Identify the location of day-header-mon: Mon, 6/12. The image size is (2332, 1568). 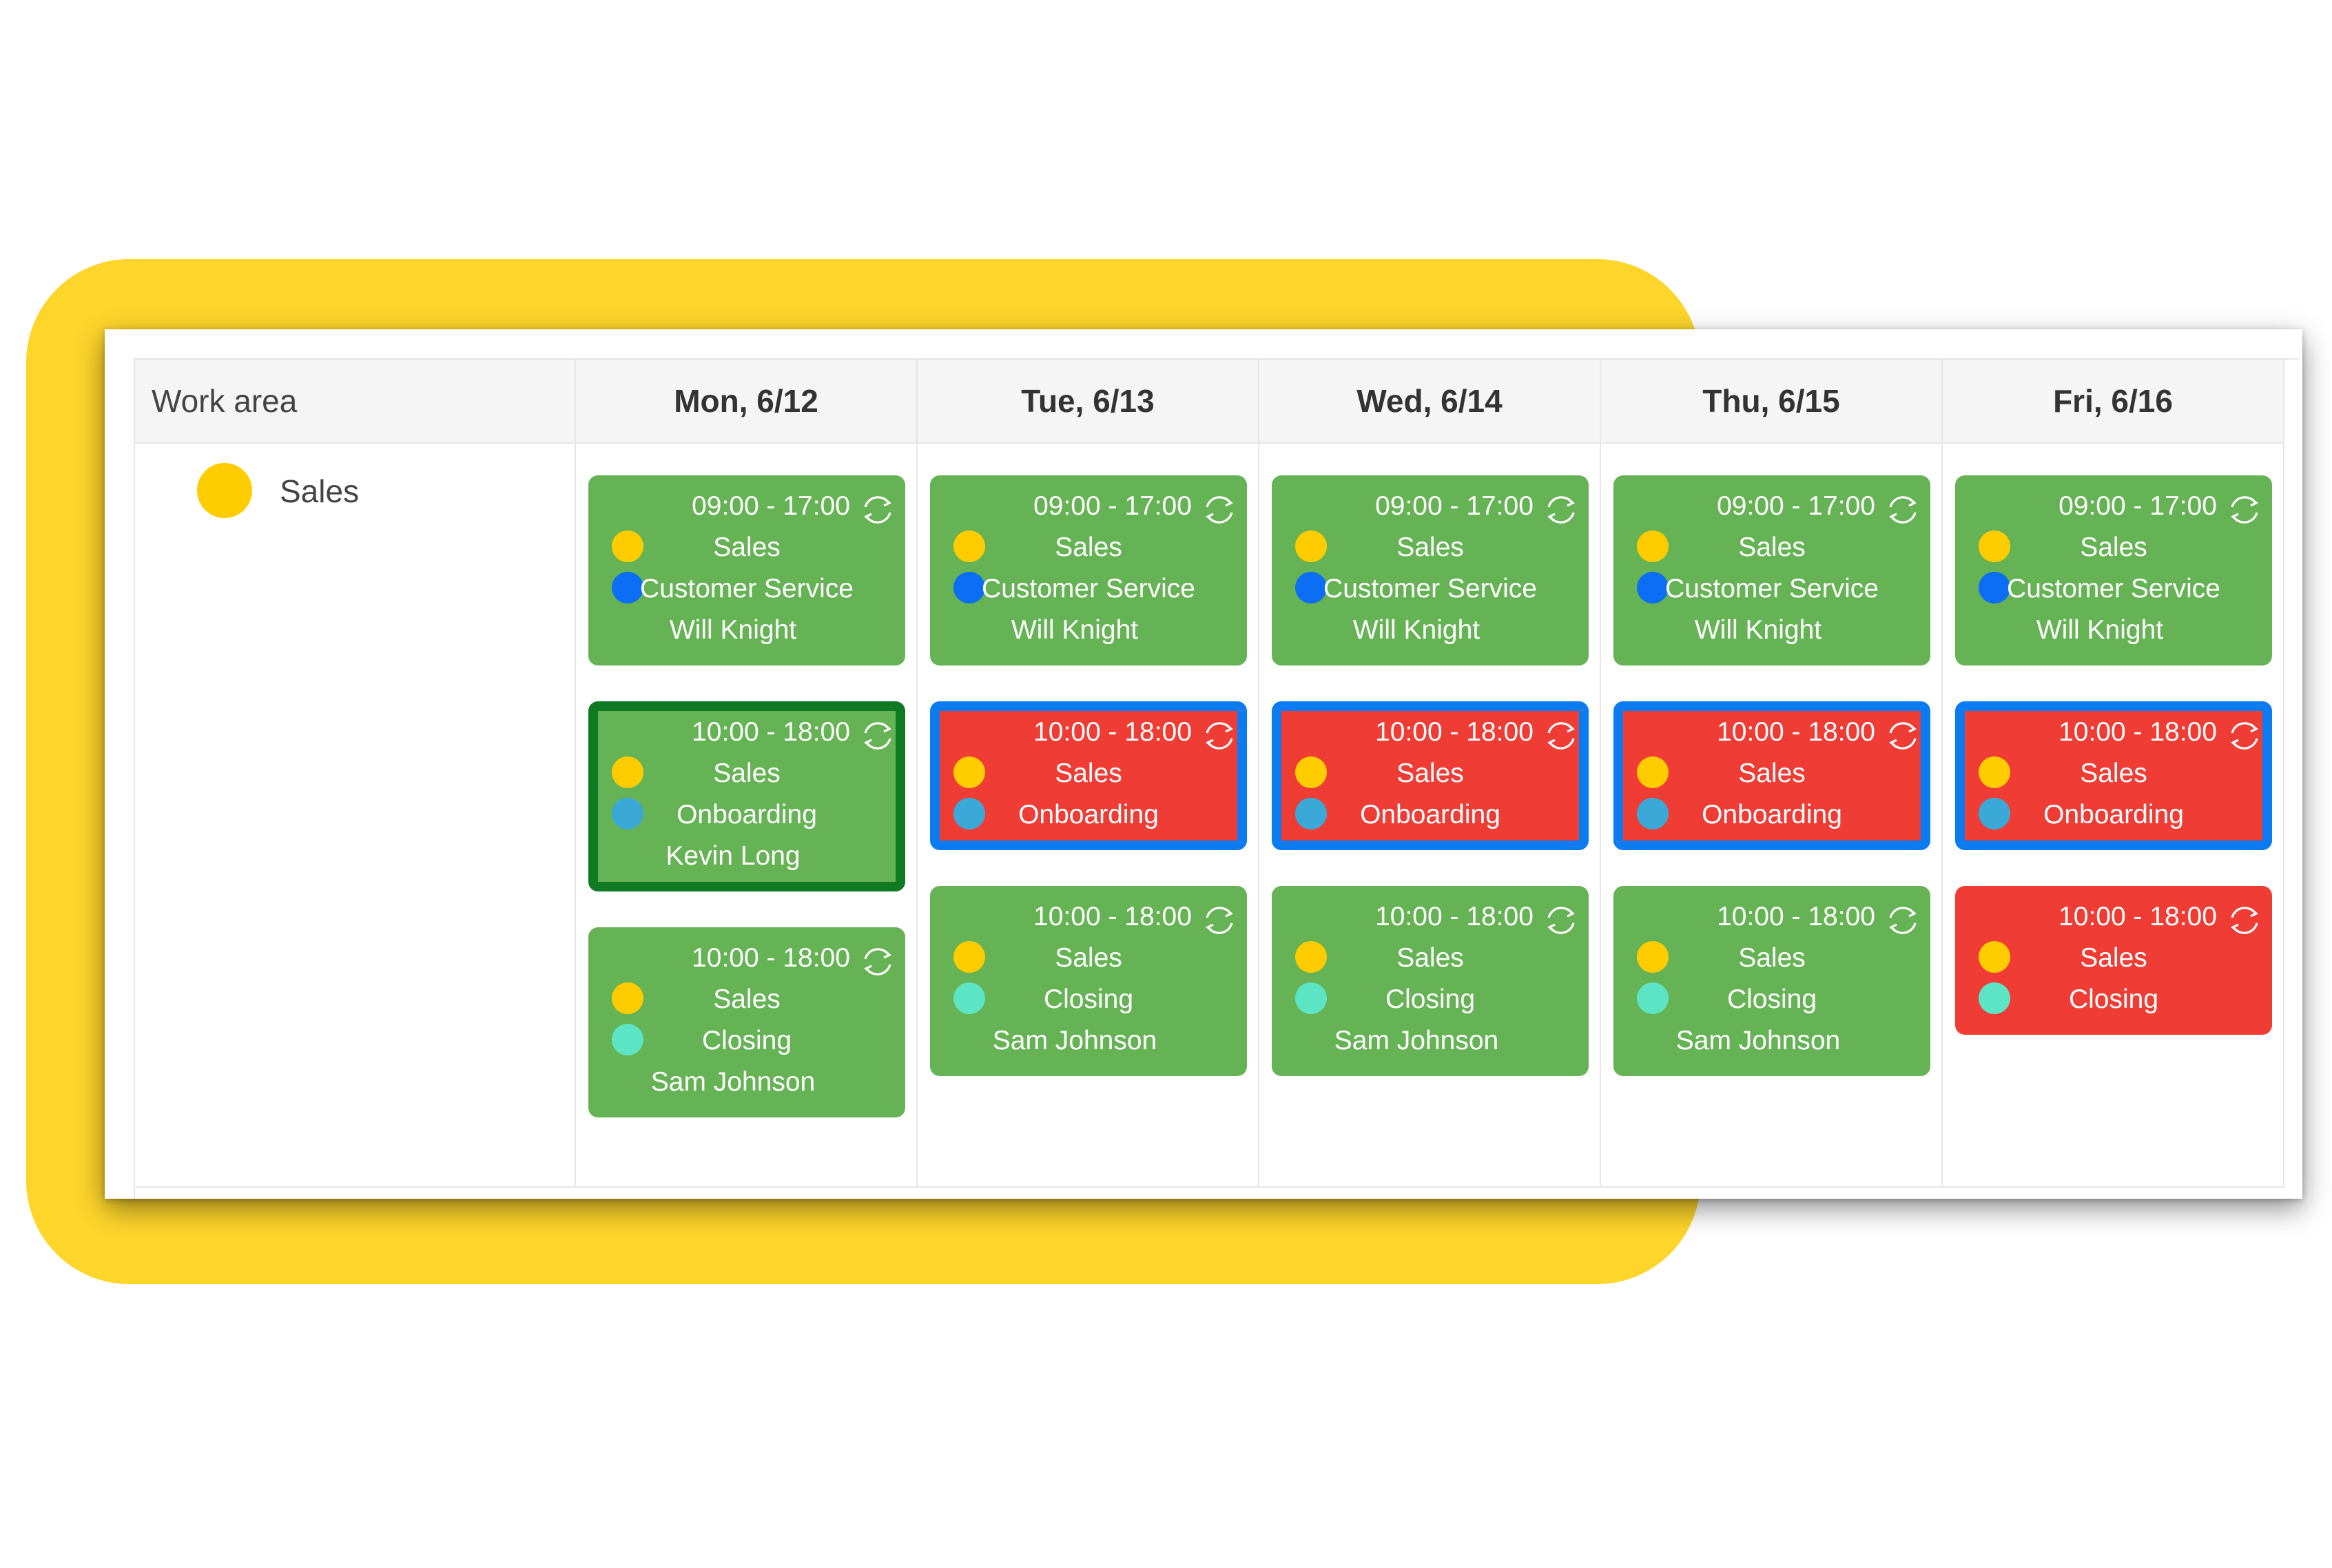
(747, 402).